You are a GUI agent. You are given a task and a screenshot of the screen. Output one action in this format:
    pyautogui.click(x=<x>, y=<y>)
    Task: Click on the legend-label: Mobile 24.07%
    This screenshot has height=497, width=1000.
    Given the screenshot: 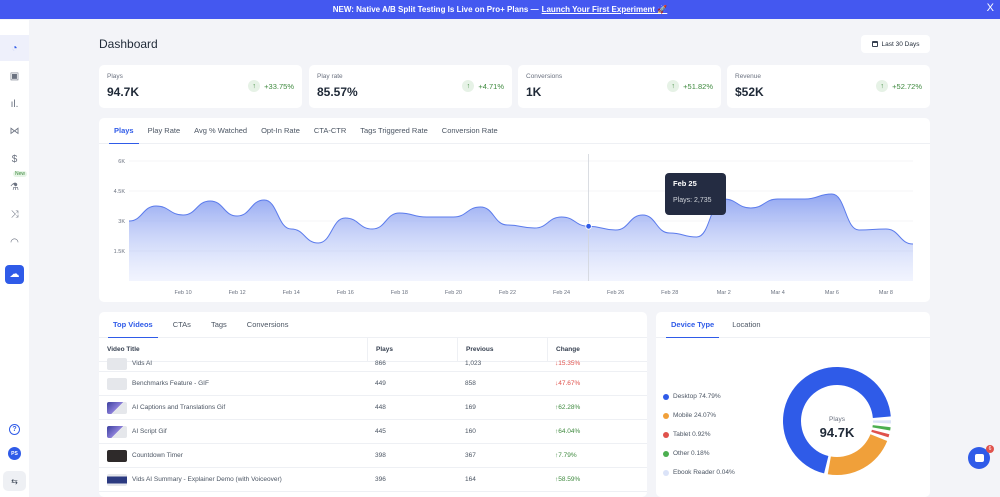 What is the action you would take?
    pyautogui.click(x=694, y=415)
    